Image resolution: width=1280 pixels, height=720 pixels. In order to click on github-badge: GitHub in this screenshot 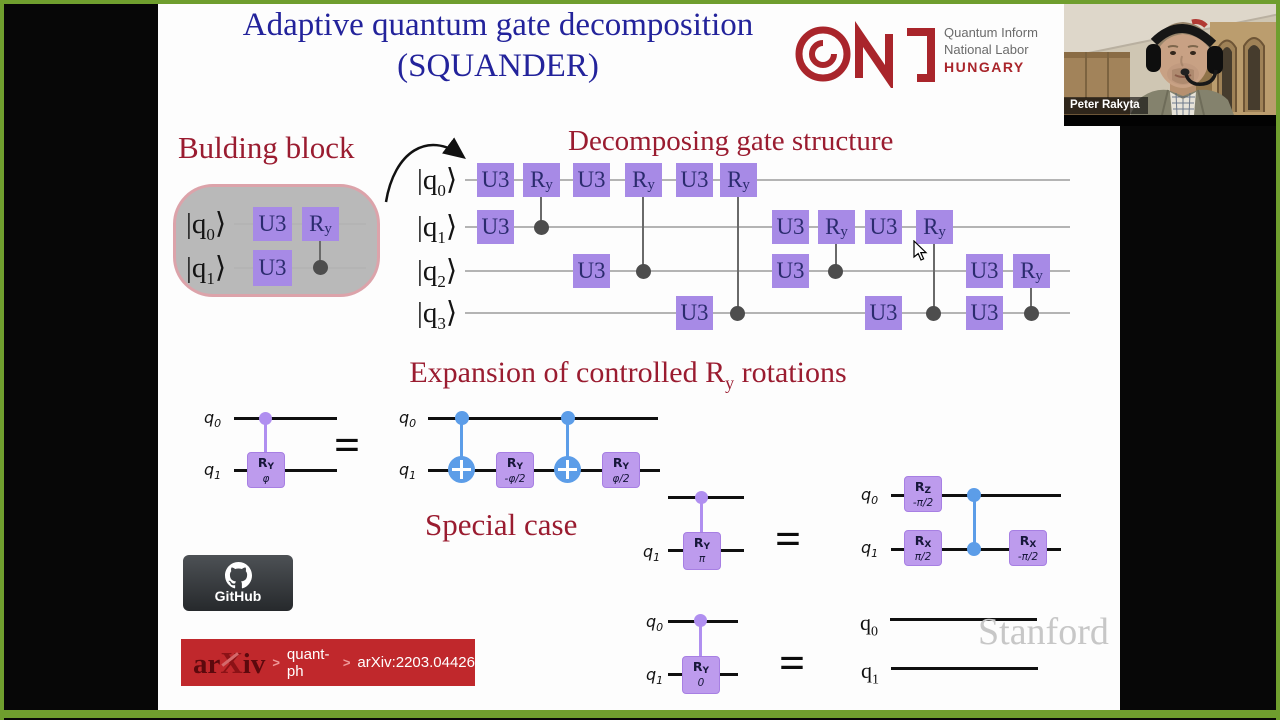, I will do `click(238, 583)`.